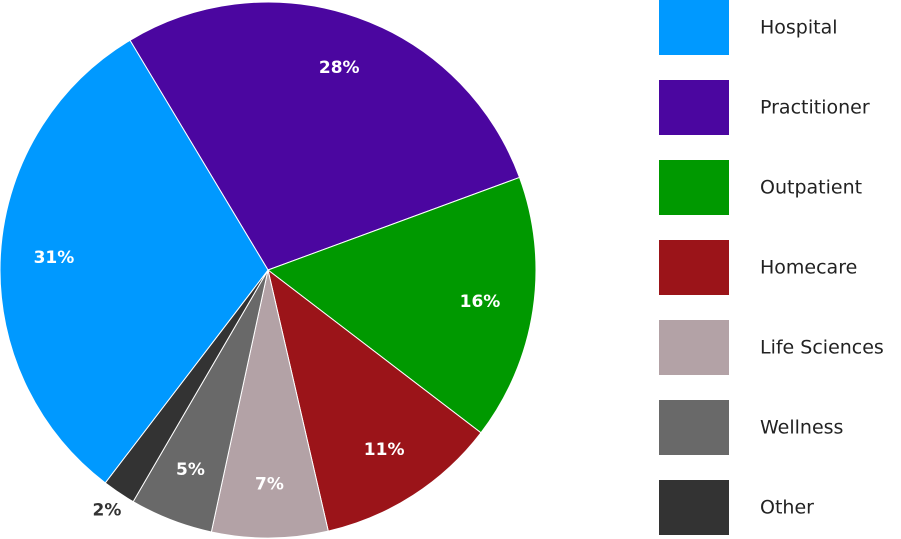 This screenshot has height=539, width=901. Describe the element at coordinates (822, 348) in the screenshot. I see `legend-label: Life Sciences` at that location.